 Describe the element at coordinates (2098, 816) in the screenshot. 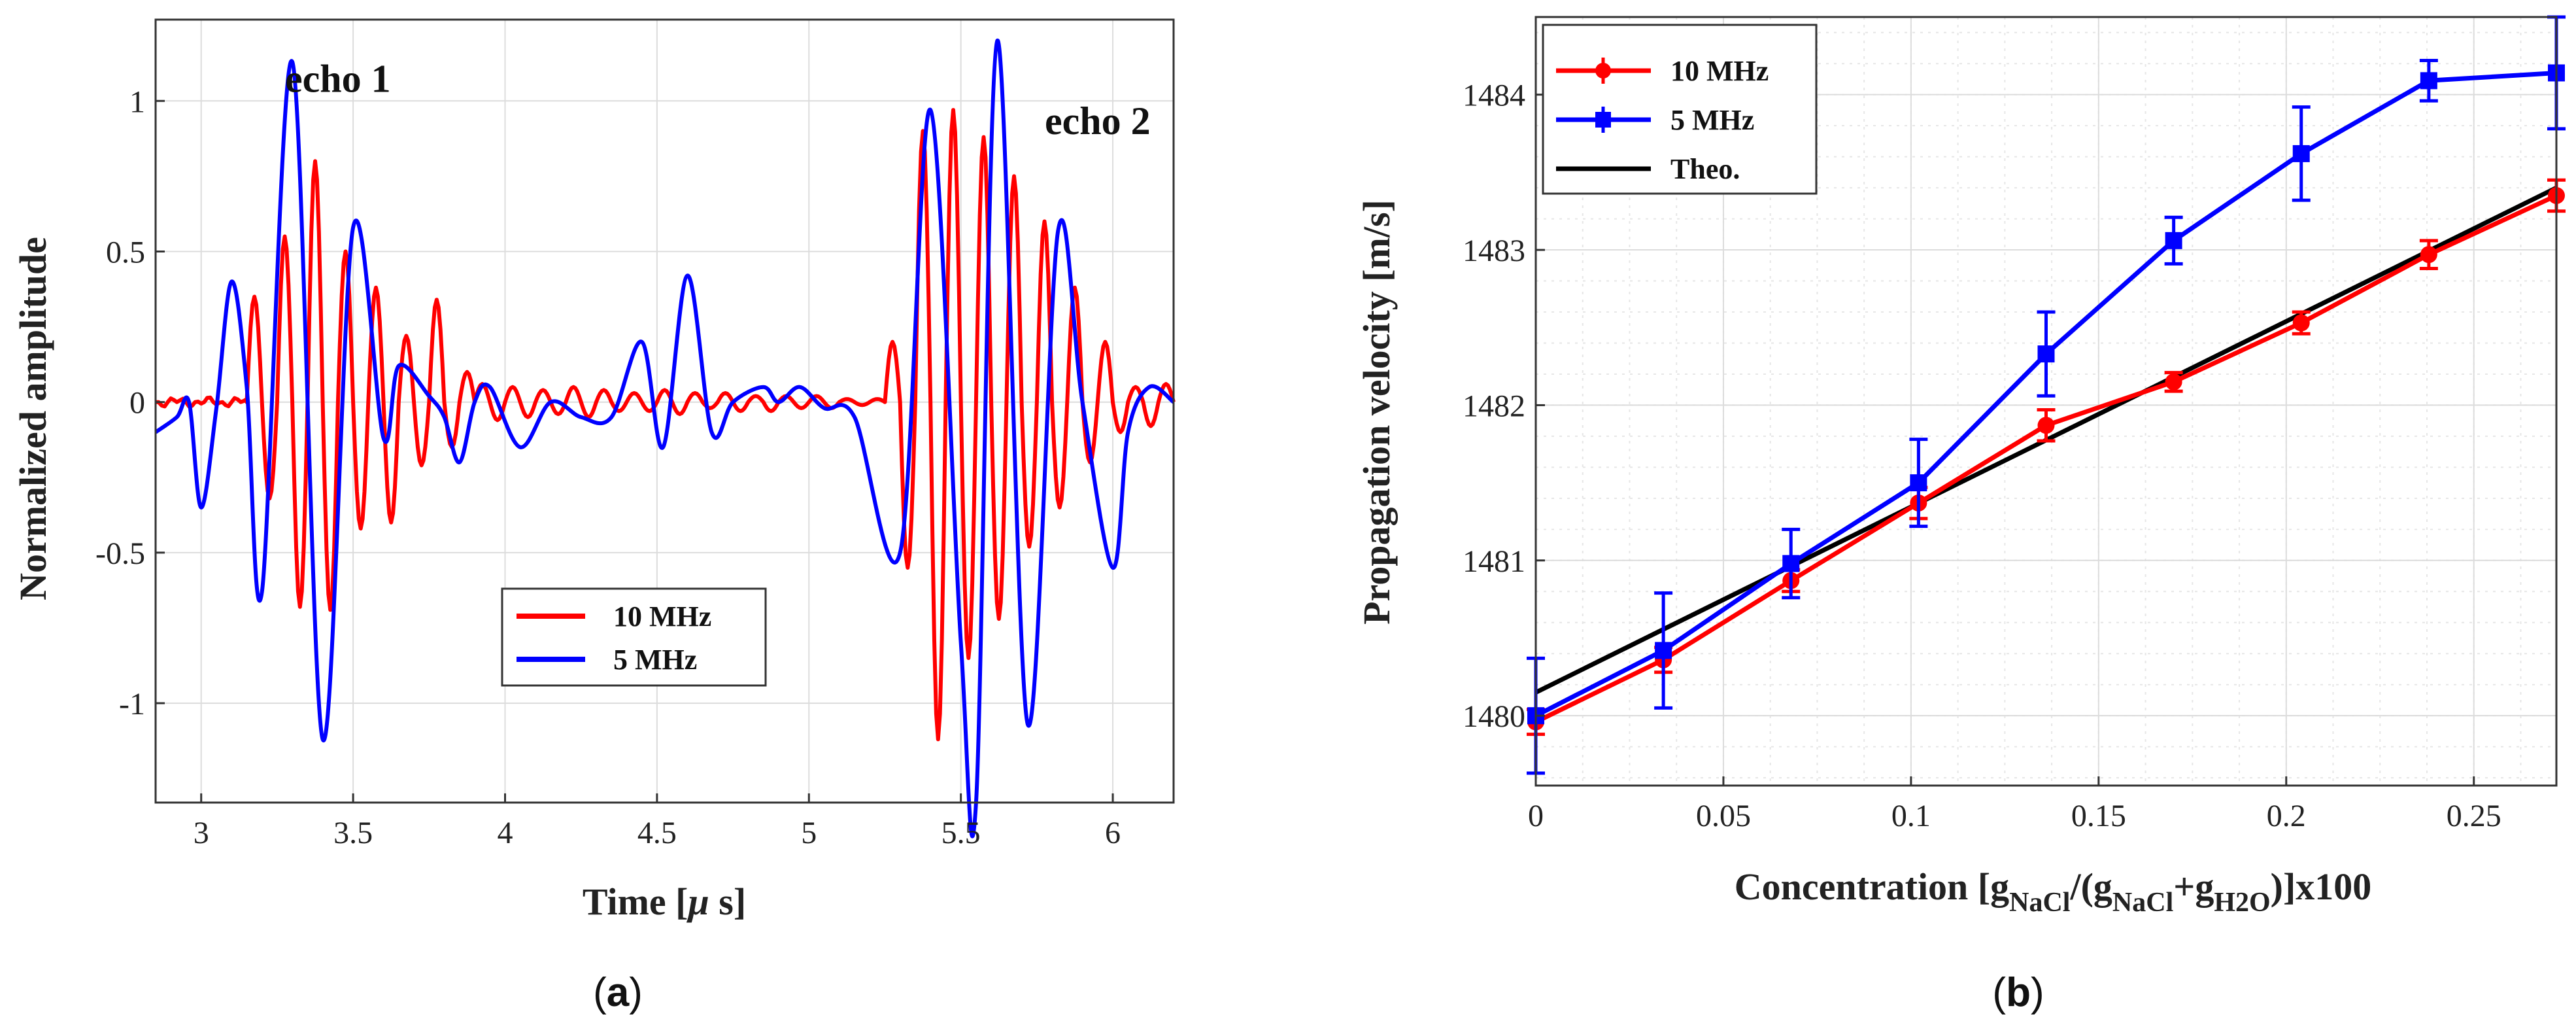

I see `x-tick-label: 0.15` at that location.